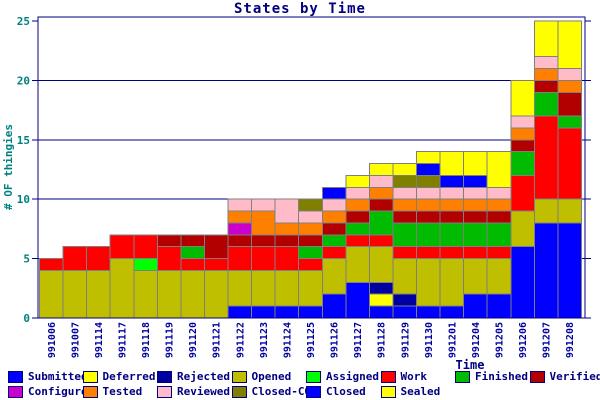 The image size is (600, 400). What do you see at coordinates (311, 340) in the screenshot?
I see `x-tick-label: 991125` at bounding box center [311, 340].